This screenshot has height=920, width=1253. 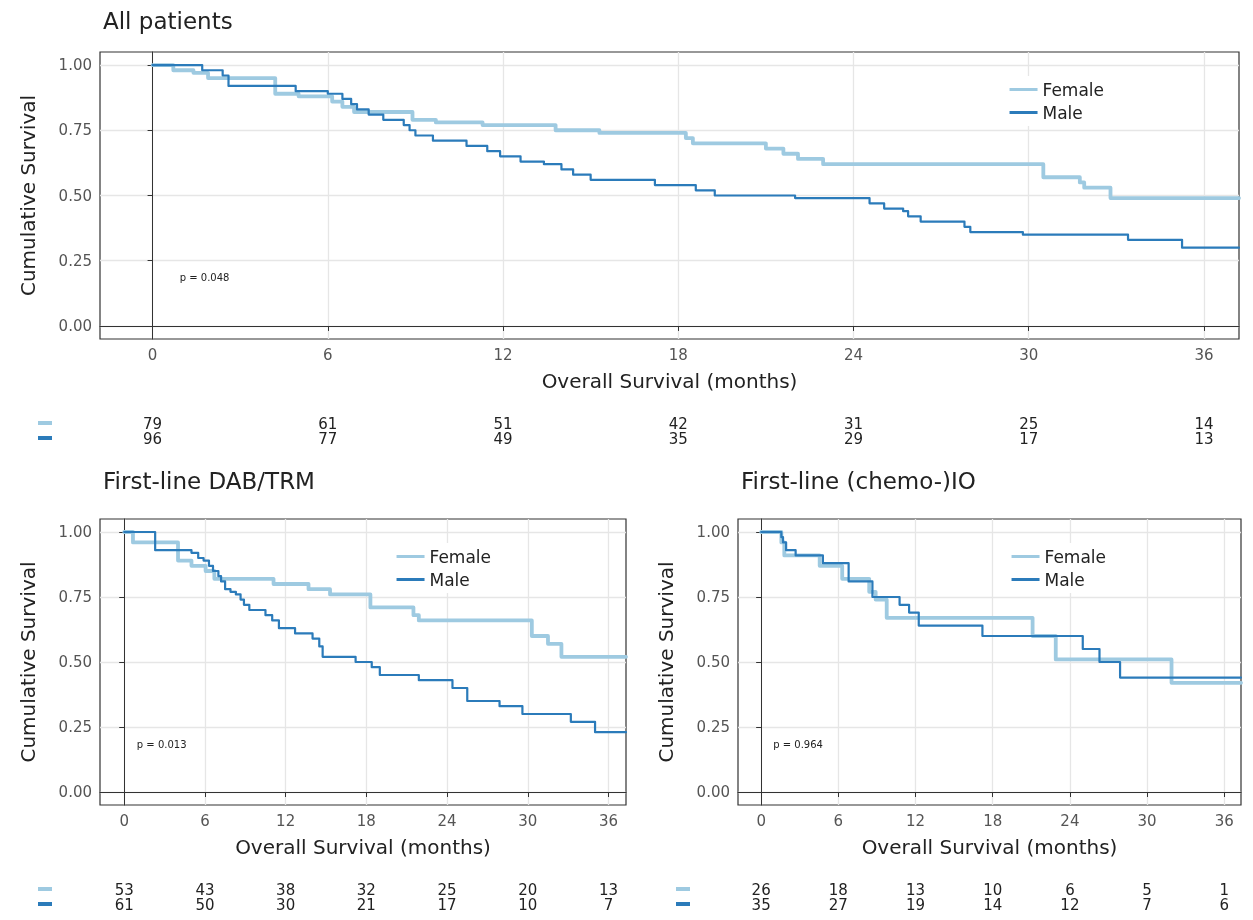 What do you see at coordinates (798, 744) in the screenshot?
I see `annotation: p = 0.964` at bounding box center [798, 744].